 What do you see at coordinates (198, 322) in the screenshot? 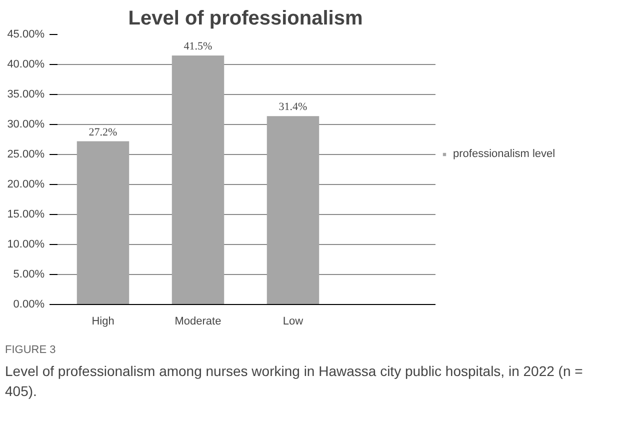
I see `x-tick-label: Moderate` at bounding box center [198, 322].